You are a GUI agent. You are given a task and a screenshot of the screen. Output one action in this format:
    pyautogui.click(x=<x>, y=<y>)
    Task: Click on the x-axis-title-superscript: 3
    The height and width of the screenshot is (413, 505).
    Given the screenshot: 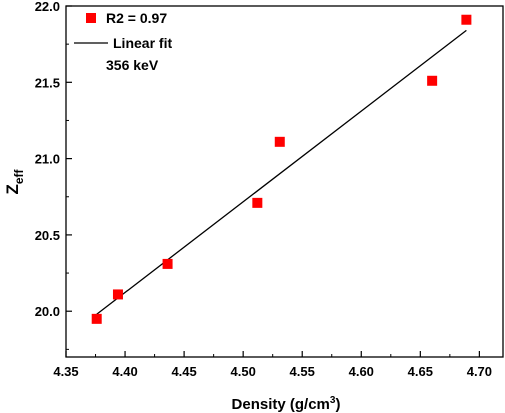 What is the action you would take?
    pyautogui.click(x=333, y=400)
    